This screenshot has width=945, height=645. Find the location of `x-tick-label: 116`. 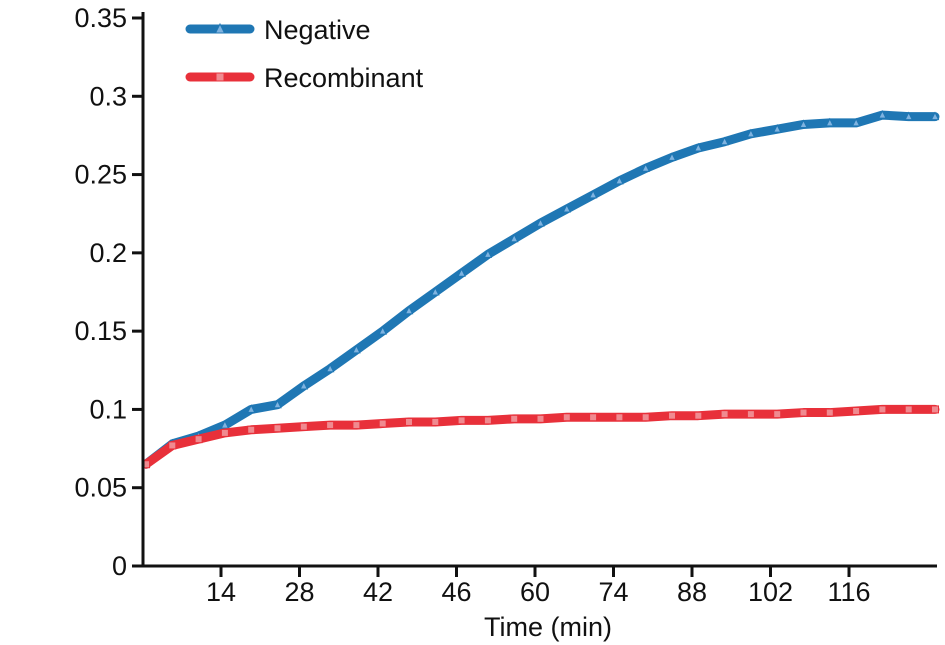

x-tick-label: 116 is located at coordinates (848, 592).